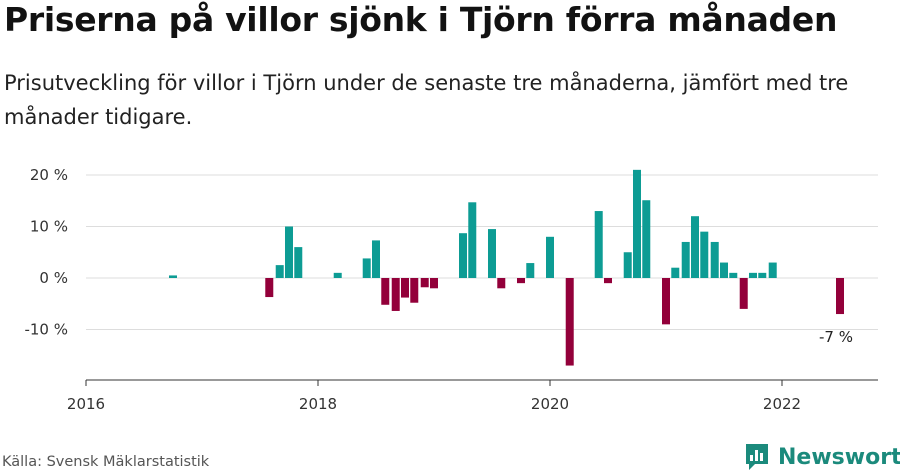 The height and width of the screenshot is (474, 900). I want to click on latest-value-label: -7 %, so click(836, 337).